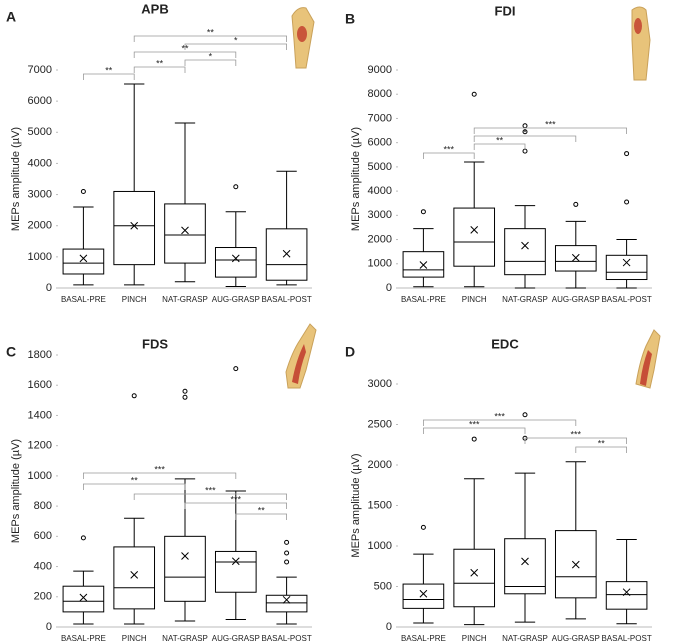 Image resolution: width=675 pixels, height=644 pixels. I want to click on y-tick-label: 1000, so click(380, 546).